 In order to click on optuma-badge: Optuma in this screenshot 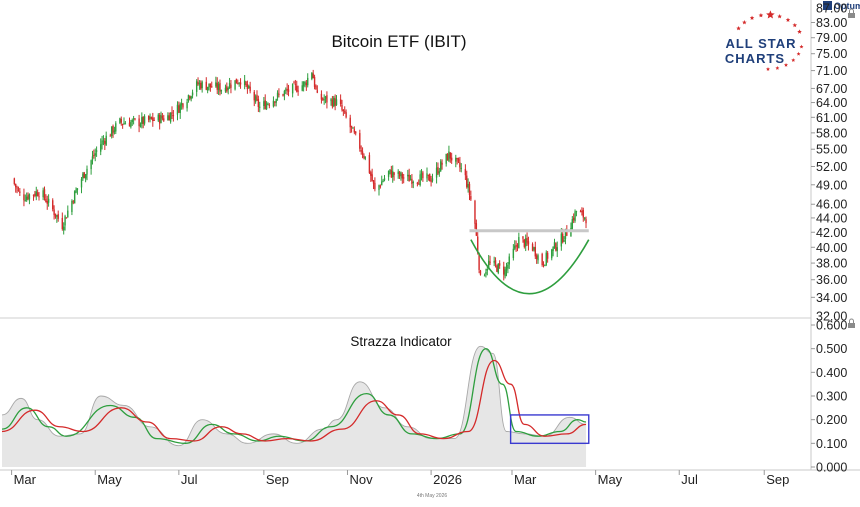, I will do `click(841, 6)`.